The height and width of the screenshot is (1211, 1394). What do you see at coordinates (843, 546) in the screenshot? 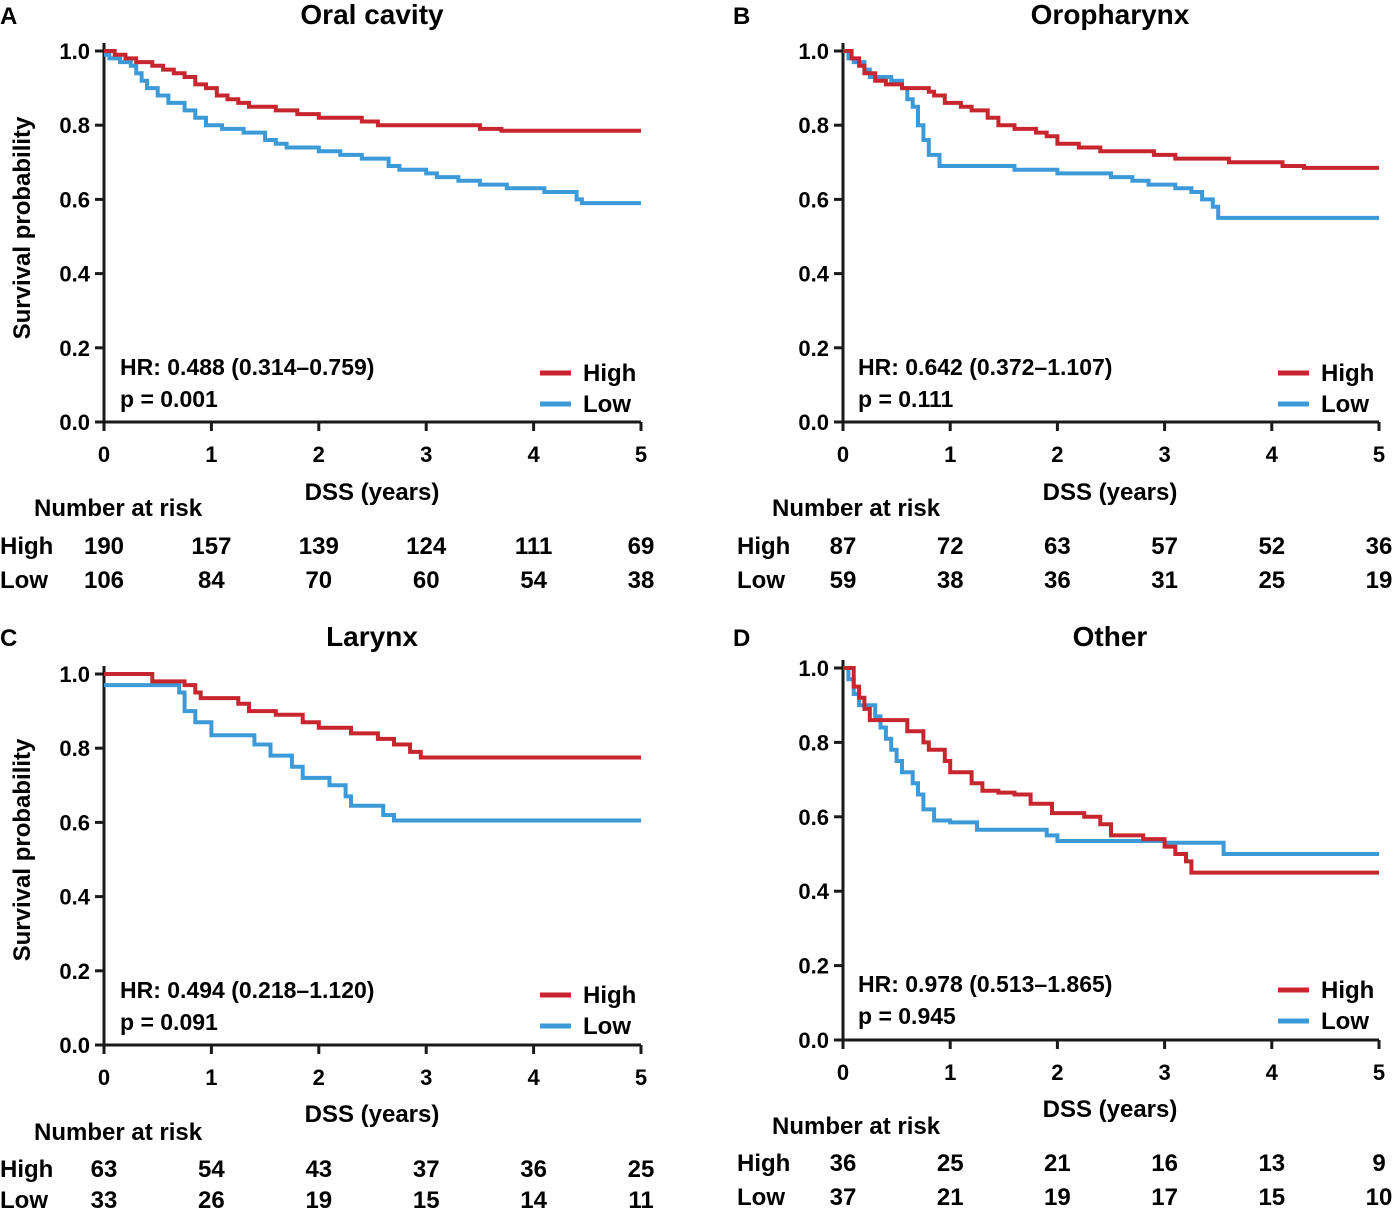
I see `risk-value-high: 87` at bounding box center [843, 546].